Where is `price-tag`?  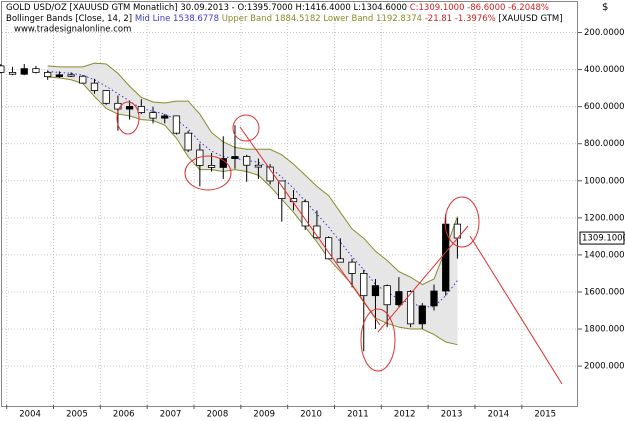
price-tag is located at coordinates (602, 238).